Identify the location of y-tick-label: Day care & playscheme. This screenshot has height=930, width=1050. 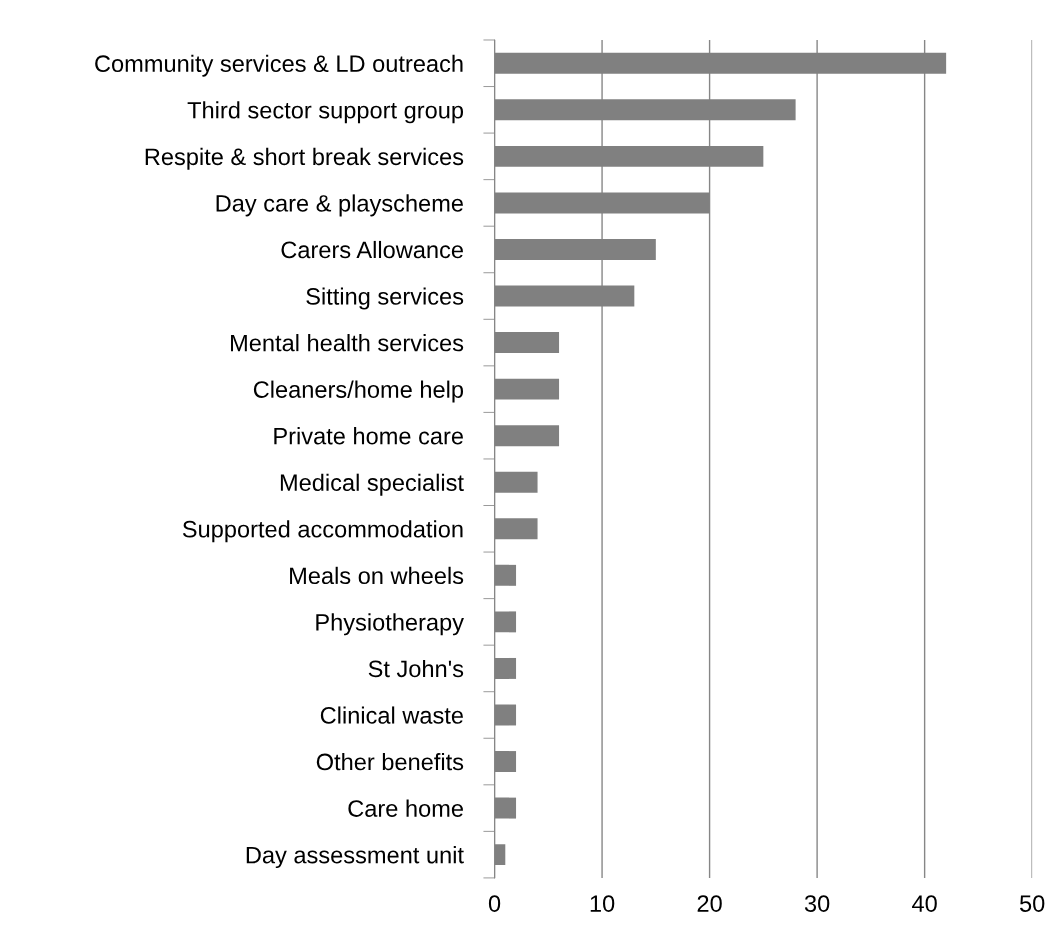
(339, 205).